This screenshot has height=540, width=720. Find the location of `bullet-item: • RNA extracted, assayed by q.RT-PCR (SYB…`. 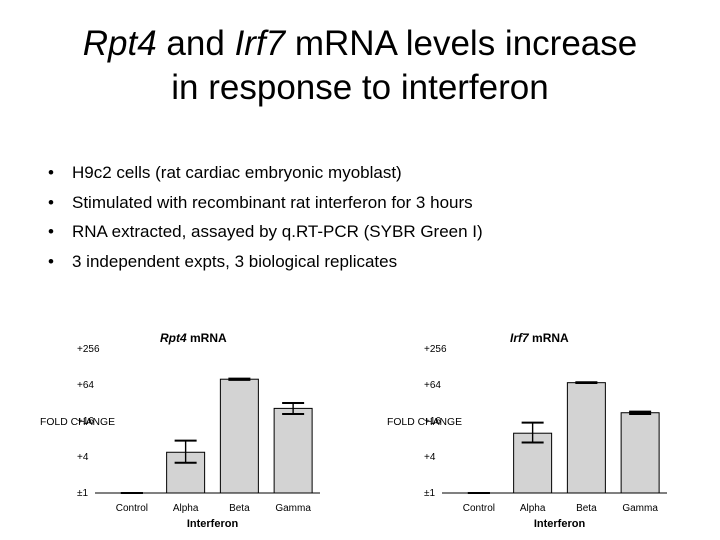

bullet-item: • RNA extracted, assayed by q.RT-PCR (SYB… is located at coordinates (265, 232).